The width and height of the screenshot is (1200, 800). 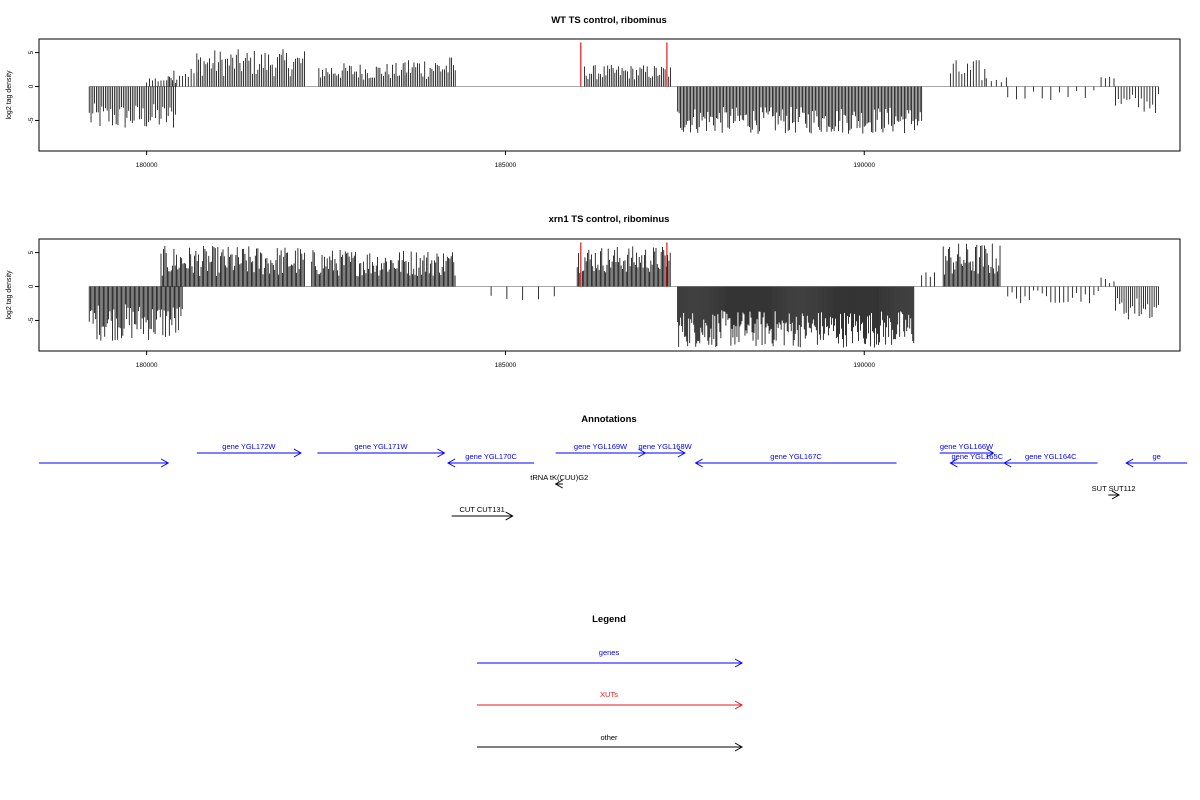 I want to click on panel-title: xrn1 TS control, ribominus, so click(x=609, y=219).